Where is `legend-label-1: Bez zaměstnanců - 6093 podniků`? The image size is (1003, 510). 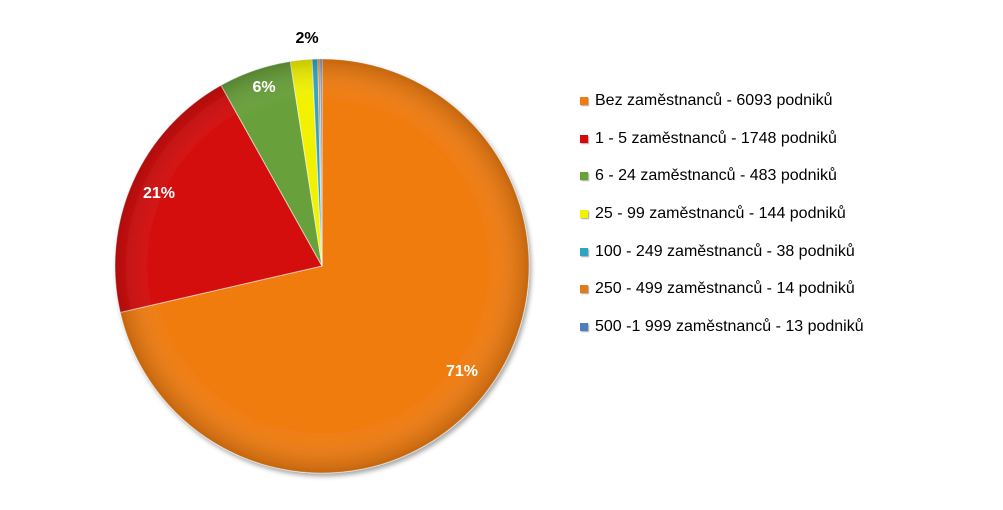 legend-label-1: Bez zaměstnanců - 6093 podniků is located at coordinates (714, 100).